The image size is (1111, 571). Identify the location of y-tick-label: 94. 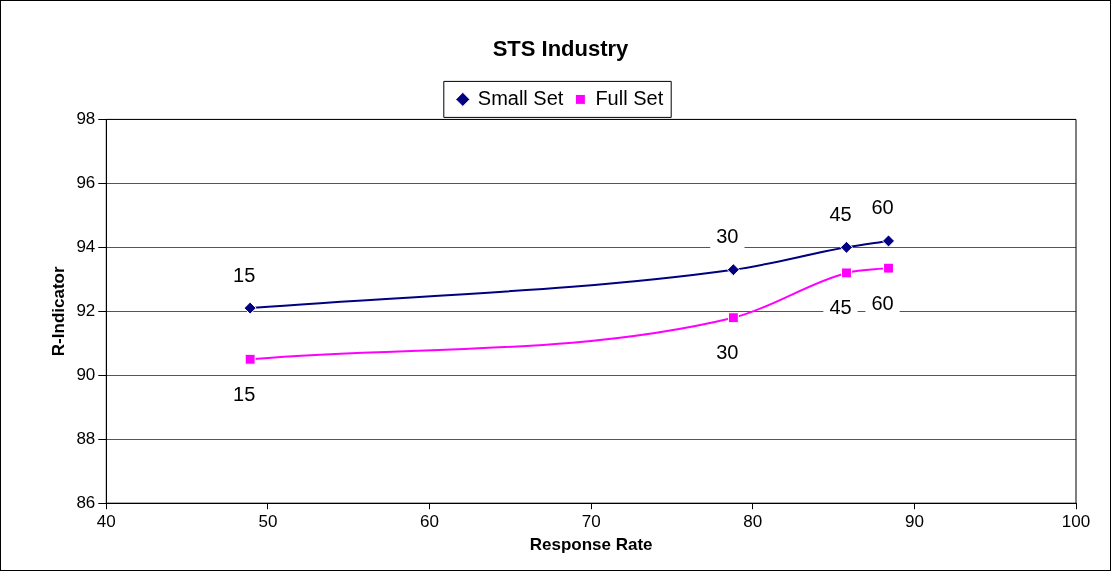
(86, 247).